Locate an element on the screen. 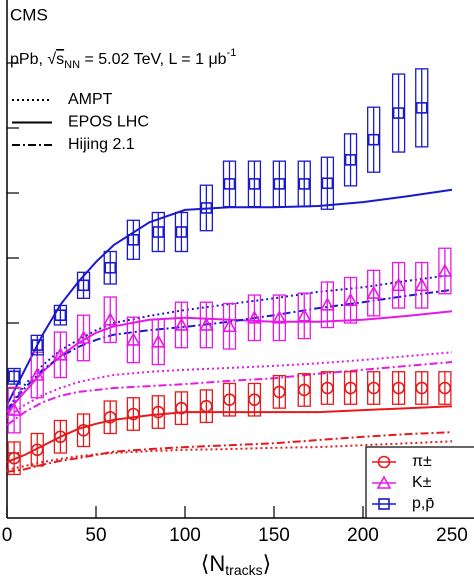 The image size is (474, 584). legend-label: π± is located at coordinates (422, 461).